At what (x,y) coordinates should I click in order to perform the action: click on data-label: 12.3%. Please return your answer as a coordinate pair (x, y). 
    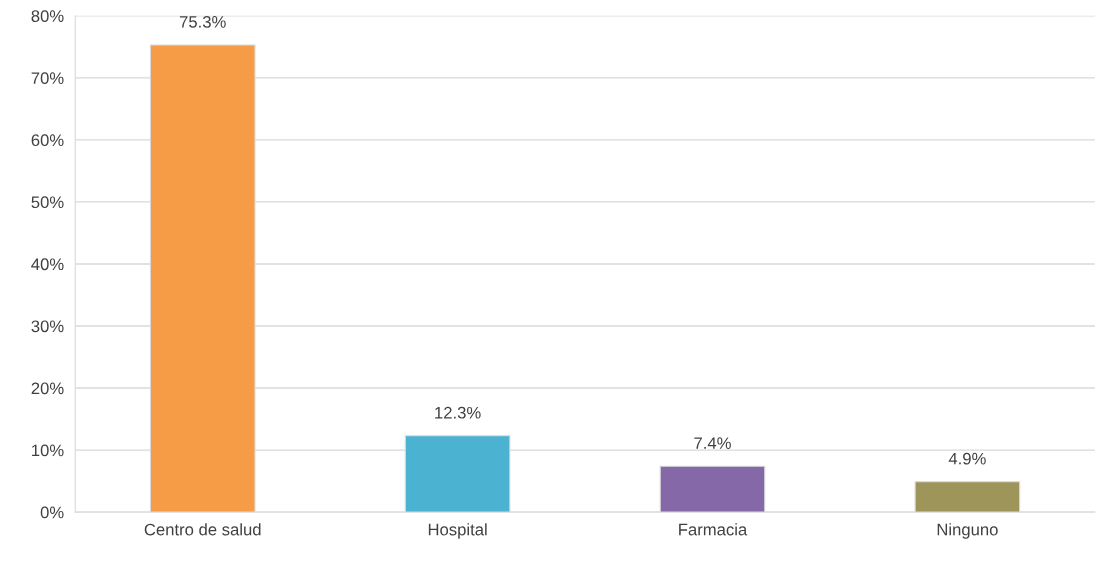
    Looking at the image, I should click on (458, 412).